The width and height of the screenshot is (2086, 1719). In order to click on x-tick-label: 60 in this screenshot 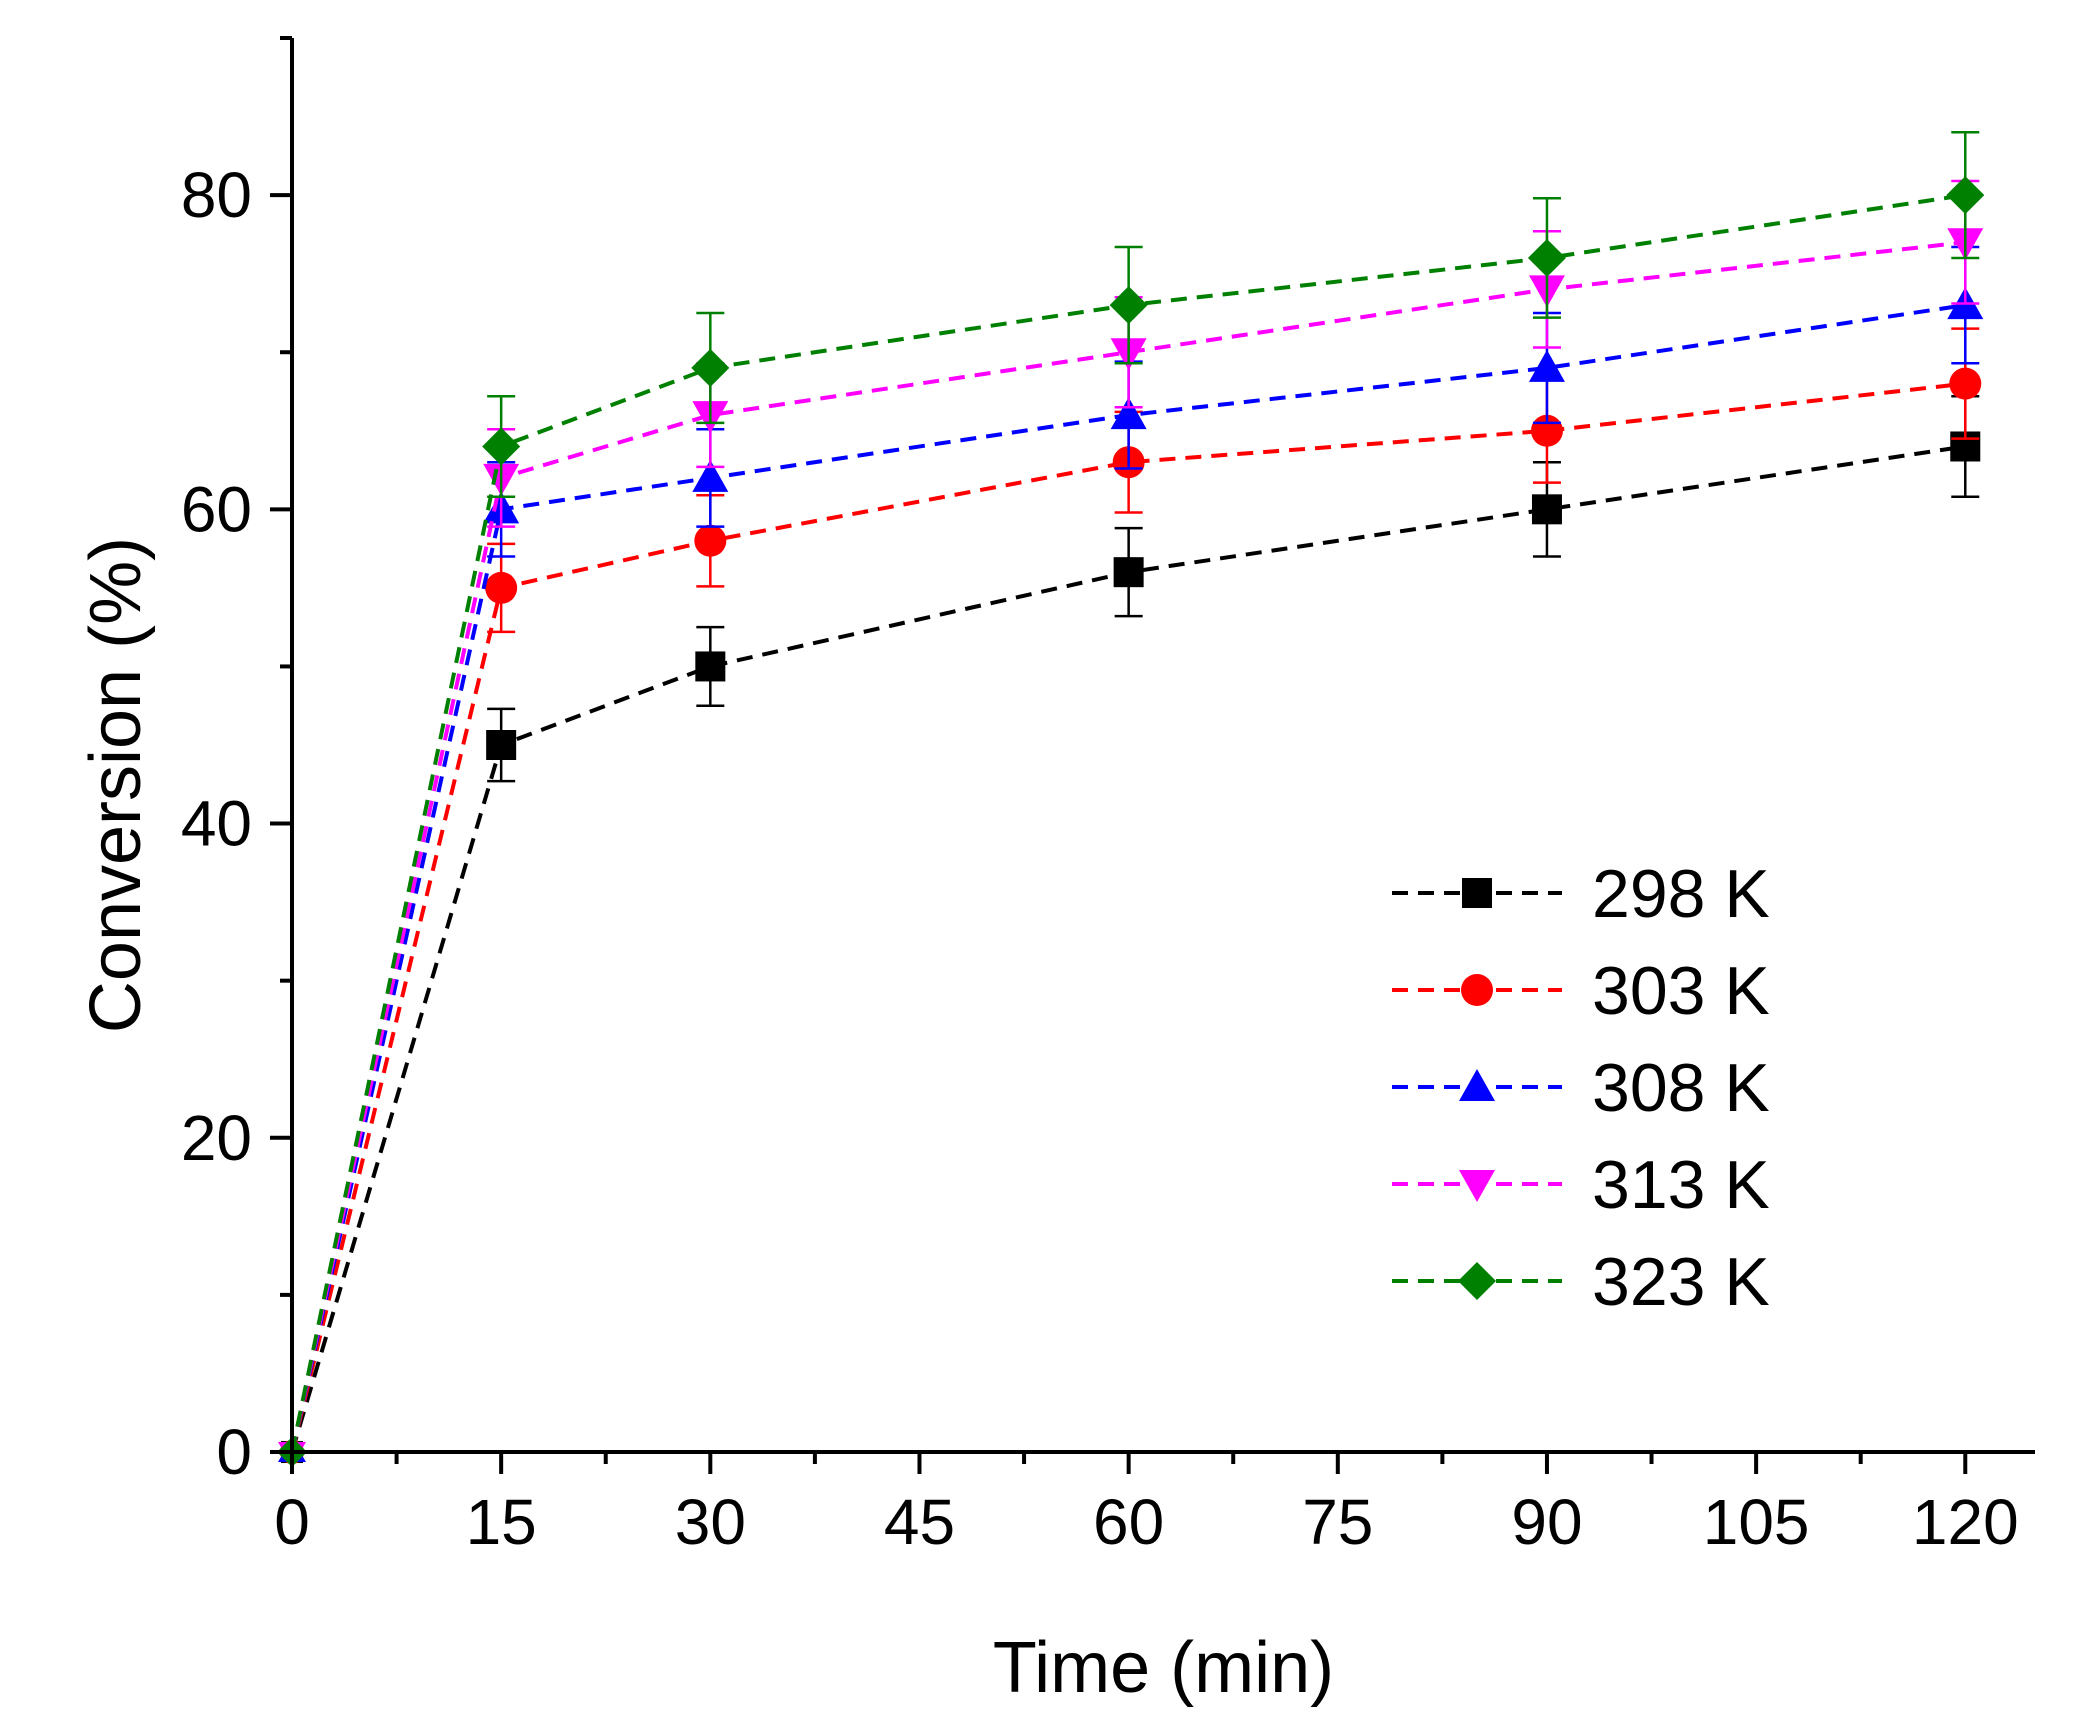, I will do `click(1128, 1522)`.